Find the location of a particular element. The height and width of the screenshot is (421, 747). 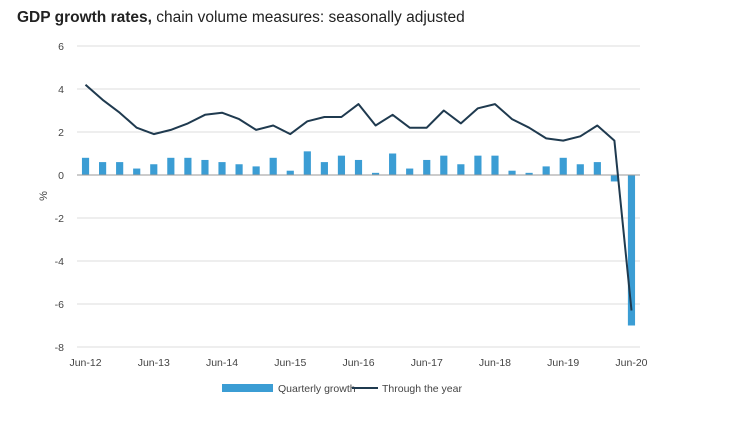

x-tick-label: Jun-14 is located at coordinates (222, 363).